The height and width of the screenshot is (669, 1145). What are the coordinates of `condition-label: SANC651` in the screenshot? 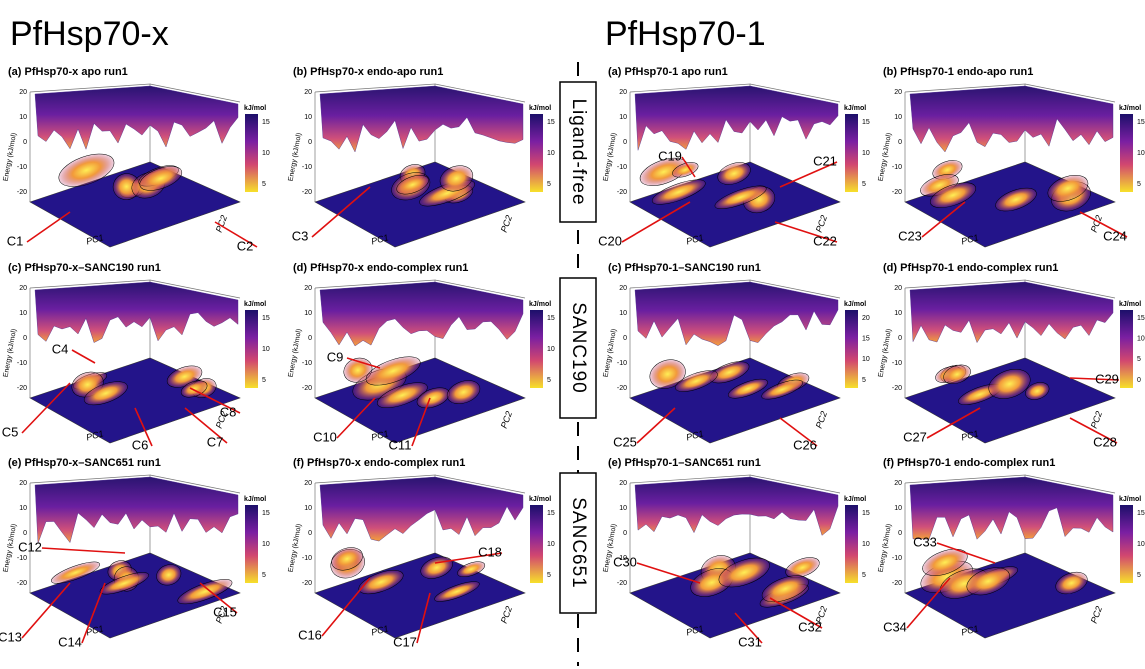 It's located at (578, 543).